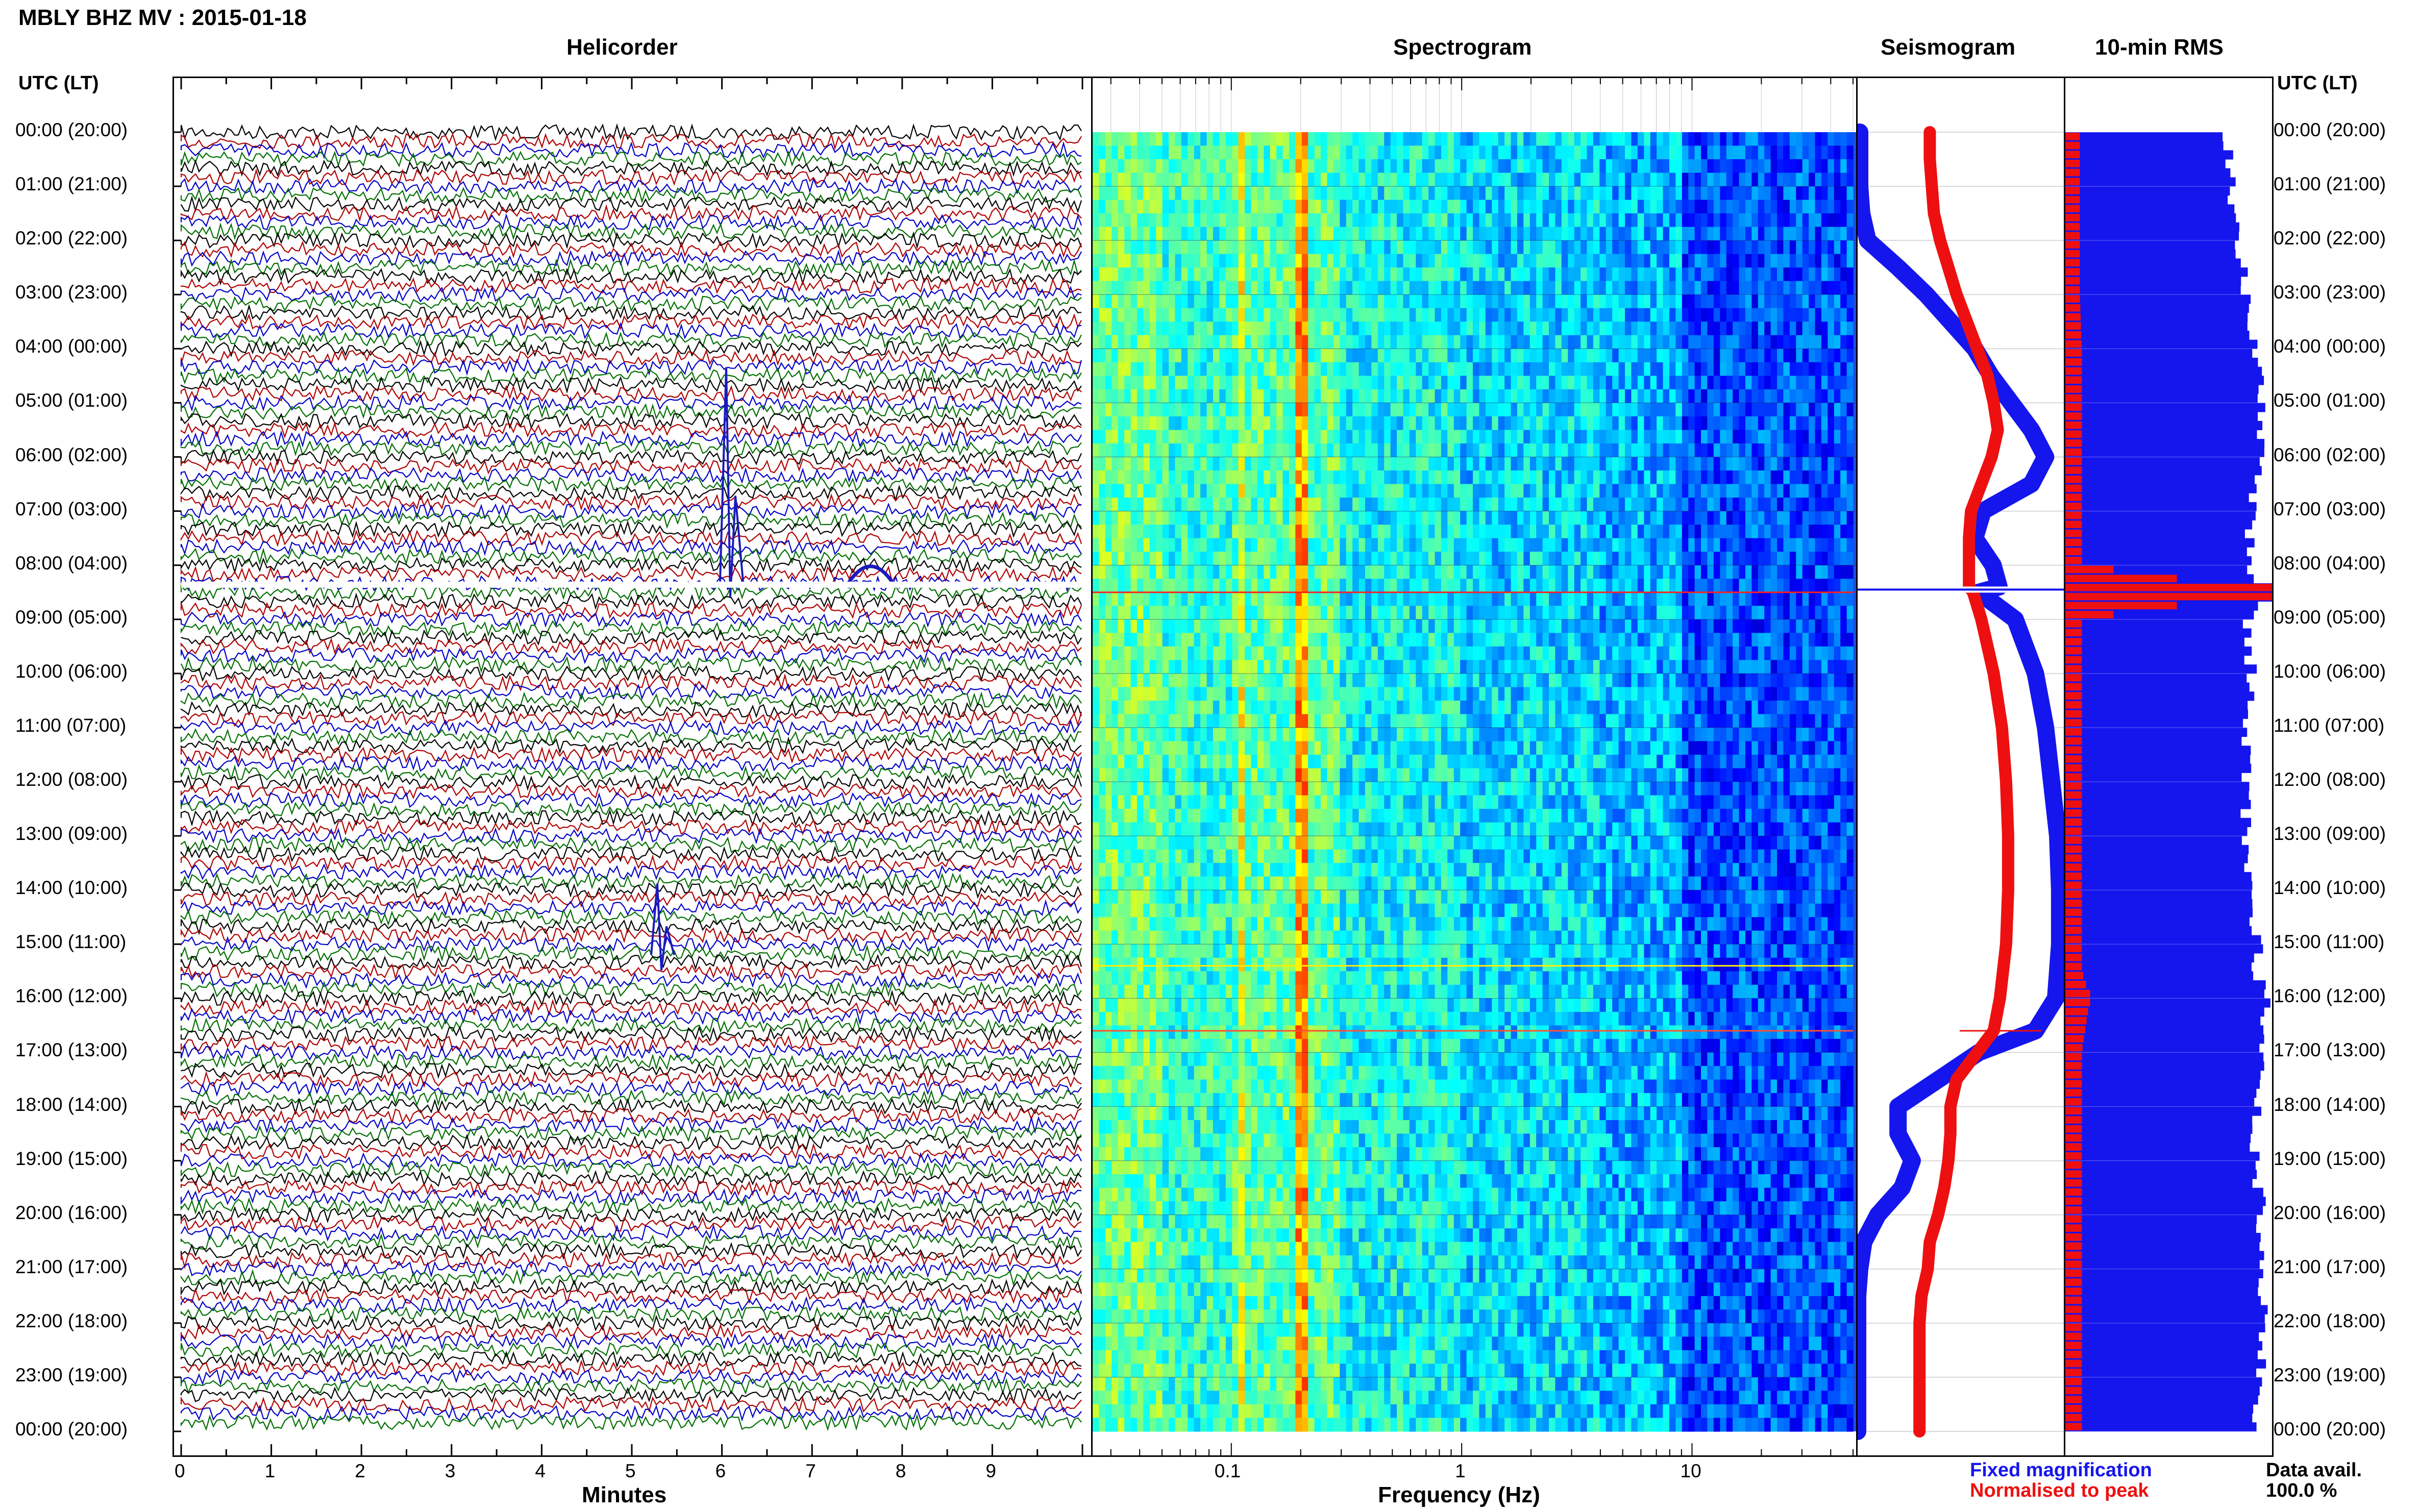 The image size is (2419, 1512). What do you see at coordinates (71, 834) in the screenshot?
I see `time-label-left-13: 13:00 (09:00)` at bounding box center [71, 834].